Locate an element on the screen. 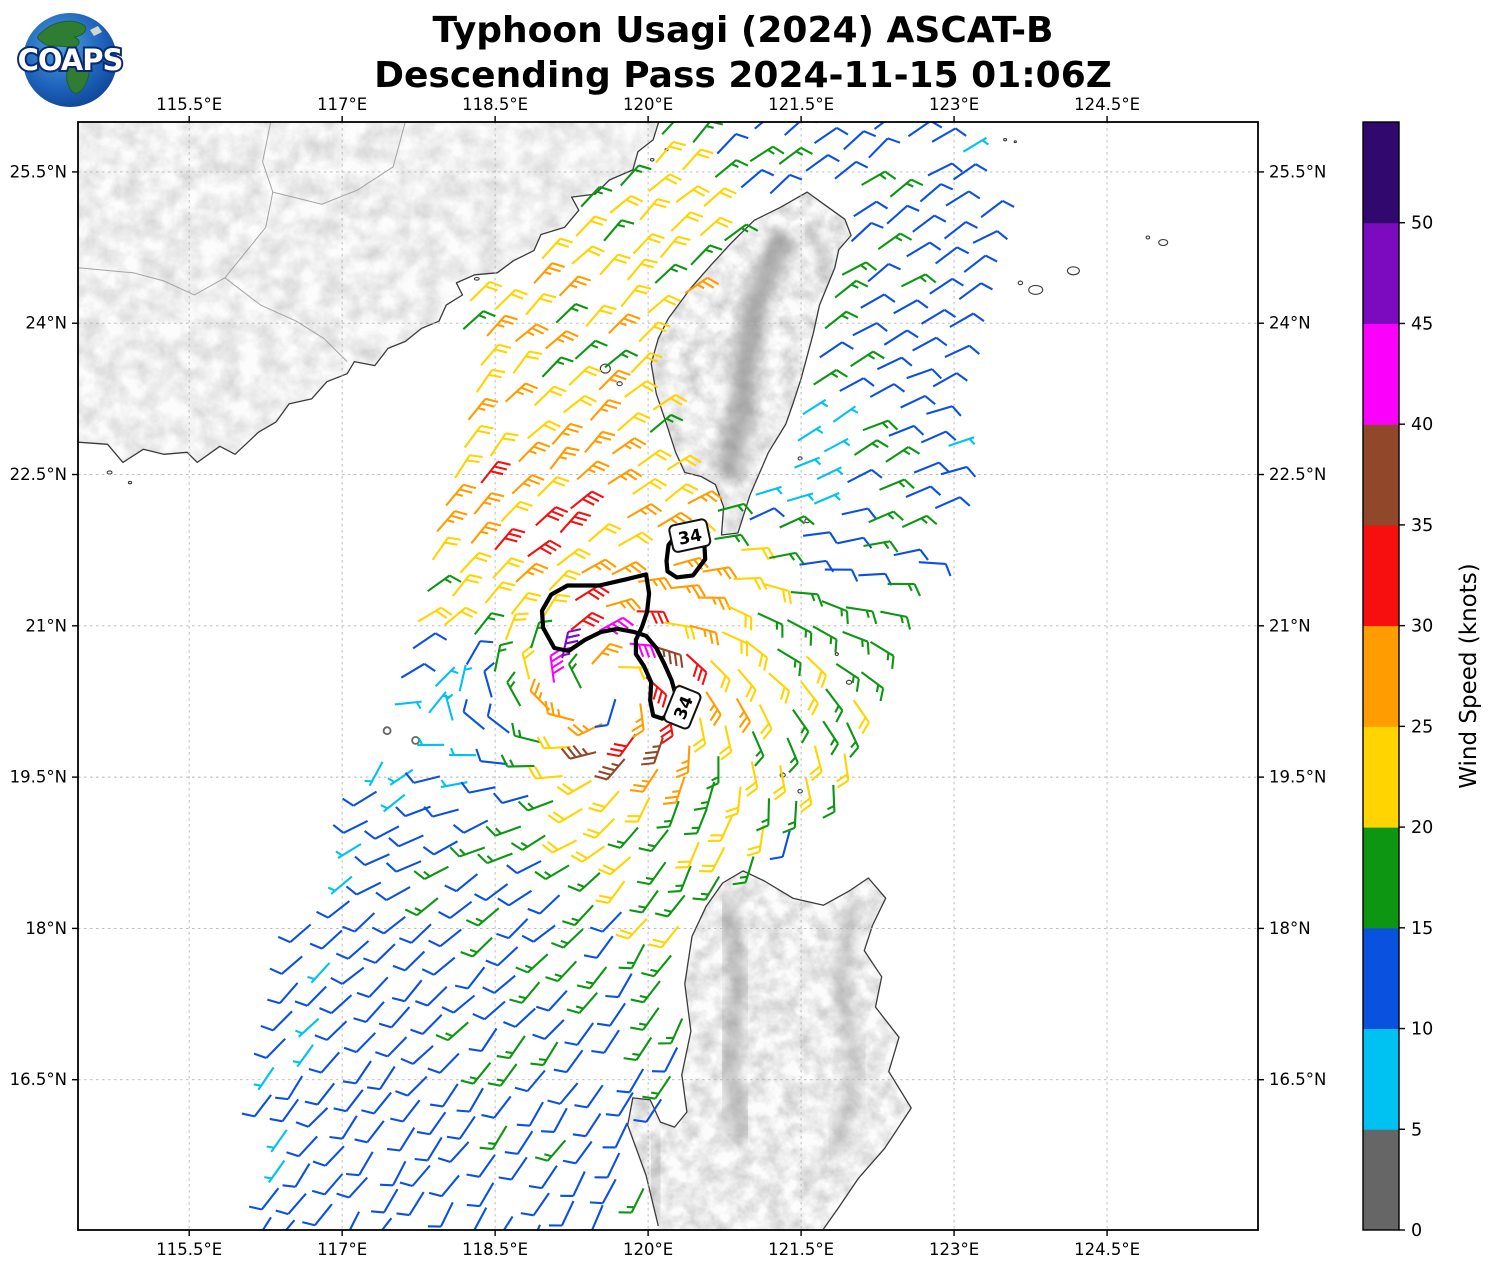 The image size is (1498, 1264). isotach-34: 34 34 is located at coordinates (625, 624).